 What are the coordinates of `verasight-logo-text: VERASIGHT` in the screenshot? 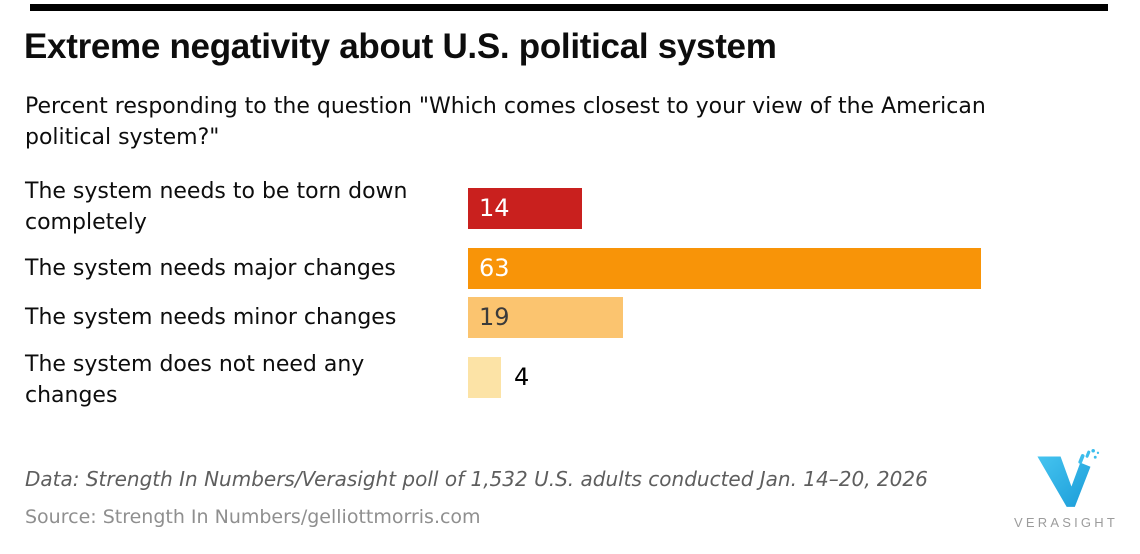 It's located at (1066, 522).